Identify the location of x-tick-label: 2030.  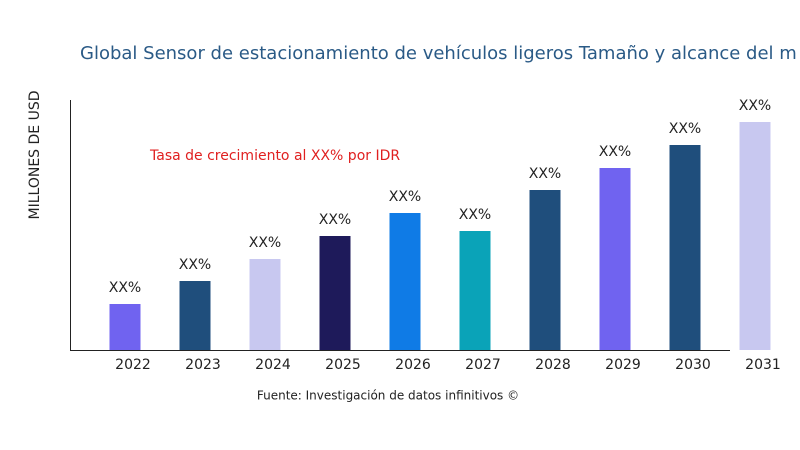
(693, 365).